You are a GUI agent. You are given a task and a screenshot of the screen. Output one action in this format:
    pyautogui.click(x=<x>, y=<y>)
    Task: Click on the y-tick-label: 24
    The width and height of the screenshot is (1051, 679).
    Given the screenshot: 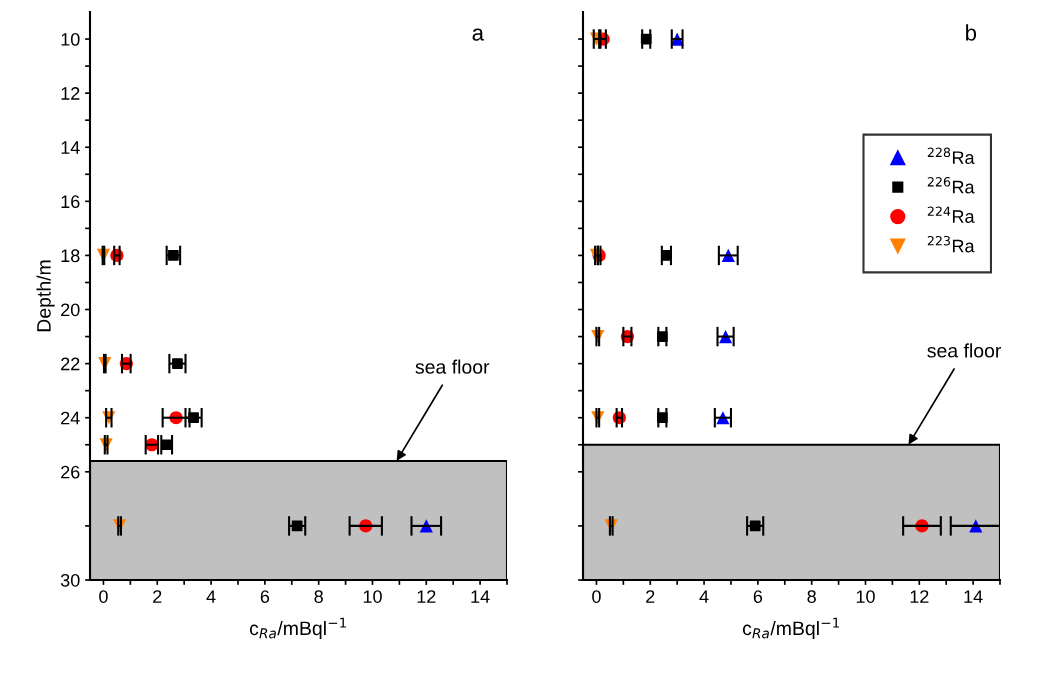 What is the action you would take?
    pyautogui.click(x=70, y=418)
    